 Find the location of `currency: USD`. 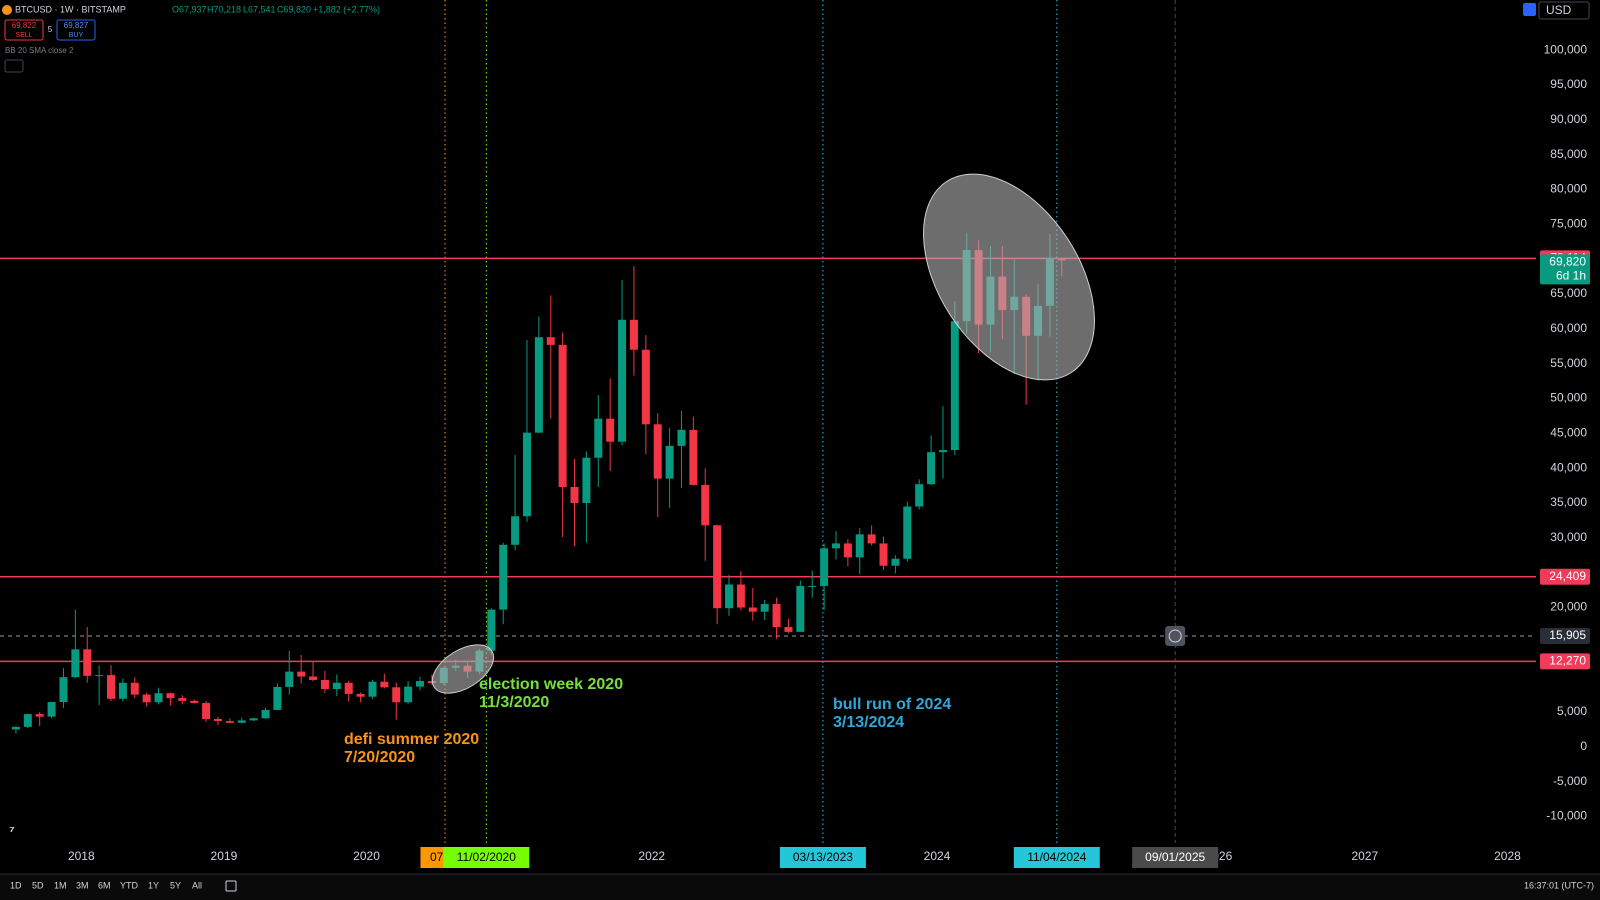

currency: USD is located at coordinates (1559, 10).